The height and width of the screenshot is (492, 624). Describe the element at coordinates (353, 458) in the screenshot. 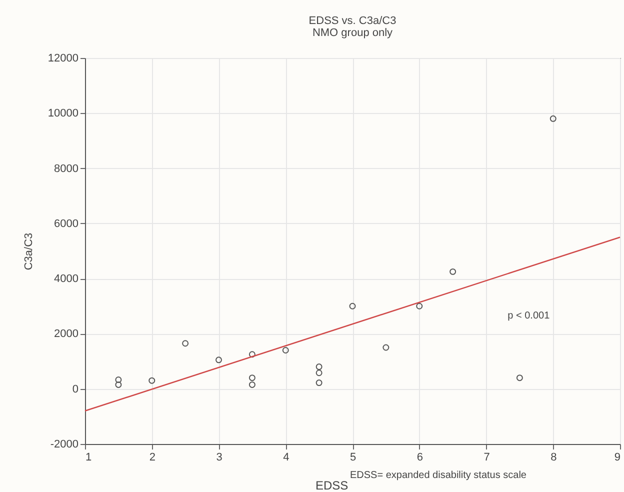

I see `x-tick-label: 5` at that location.